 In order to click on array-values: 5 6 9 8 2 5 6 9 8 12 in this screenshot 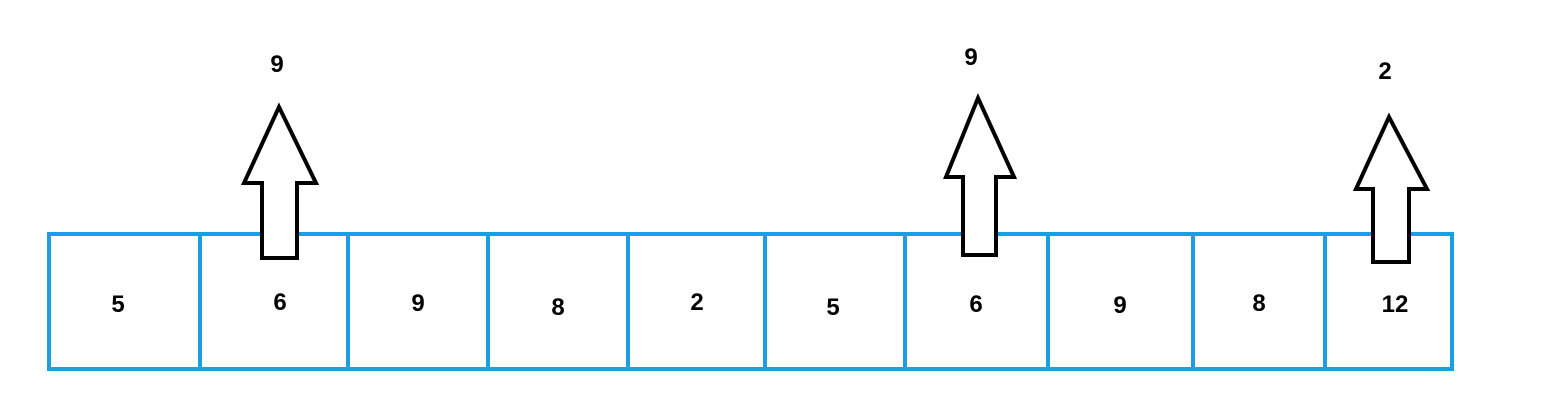, I will do `click(759, 305)`.